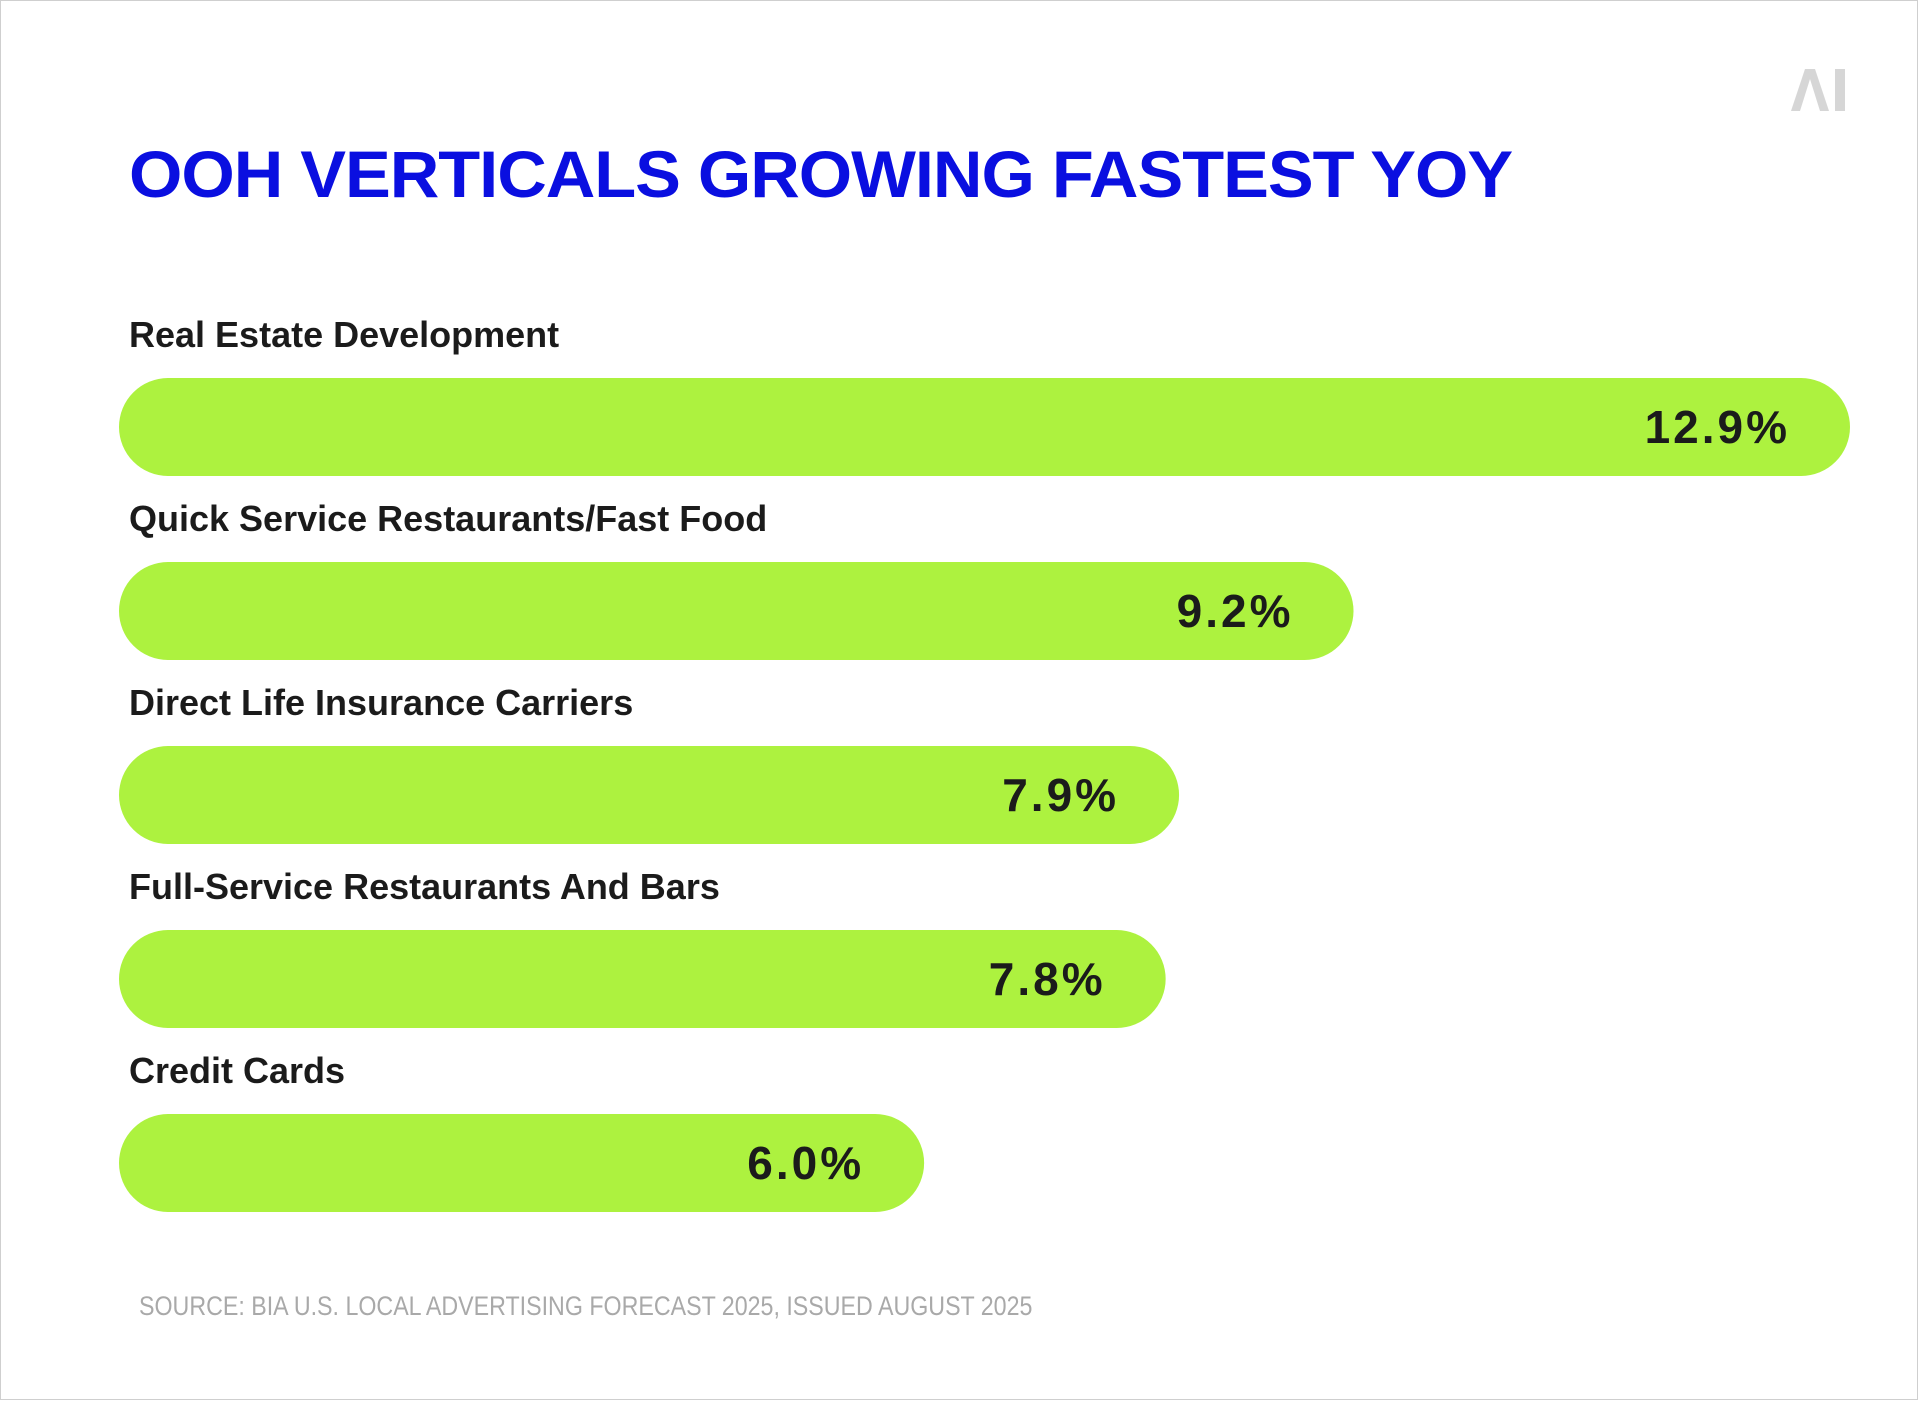 This screenshot has width=1918, height=1401. I want to click on value-label: 7.8%, so click(1047, 979).